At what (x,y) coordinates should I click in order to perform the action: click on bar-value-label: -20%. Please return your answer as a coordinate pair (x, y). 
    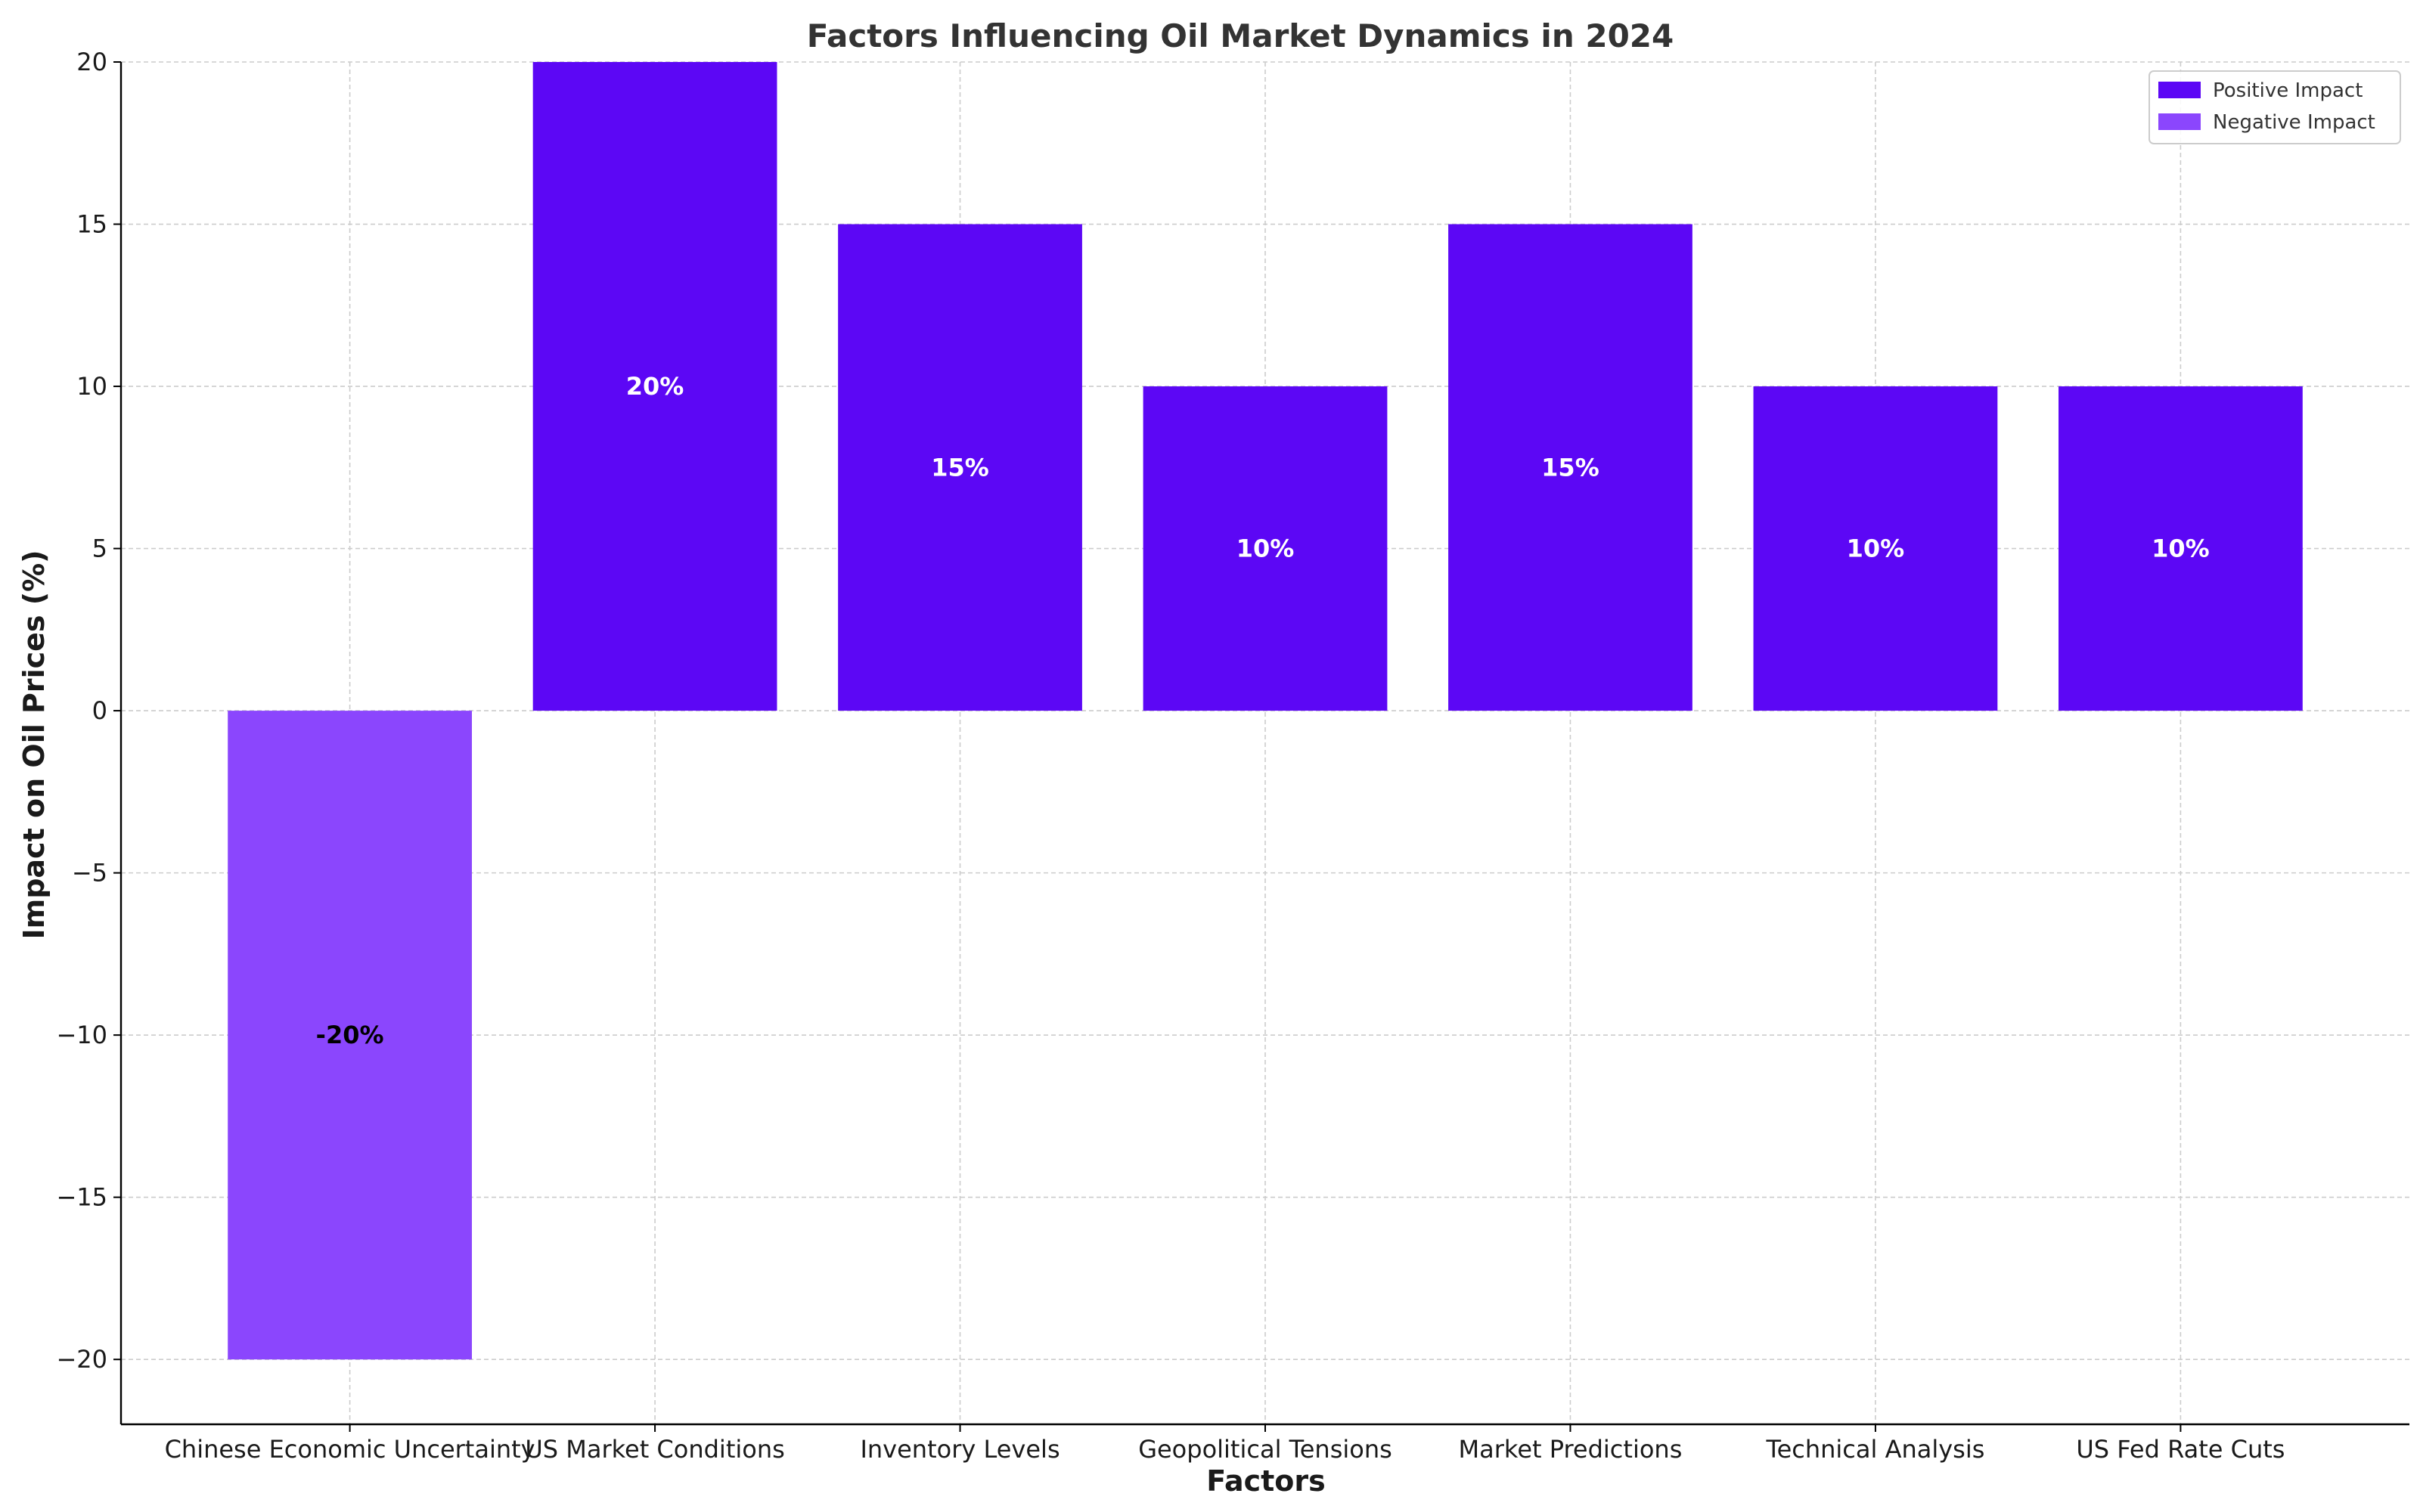
    Looking at the image, I should click on (350, 1035).